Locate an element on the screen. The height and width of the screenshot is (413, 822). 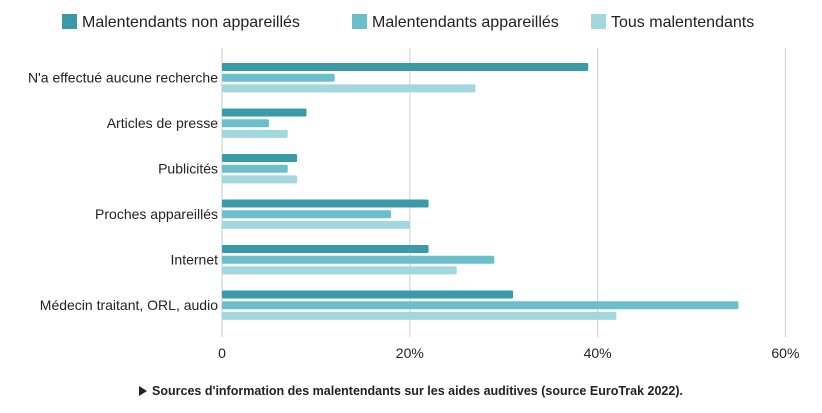
category-label-2: Articles de presse is located at coordinates (162, 123).